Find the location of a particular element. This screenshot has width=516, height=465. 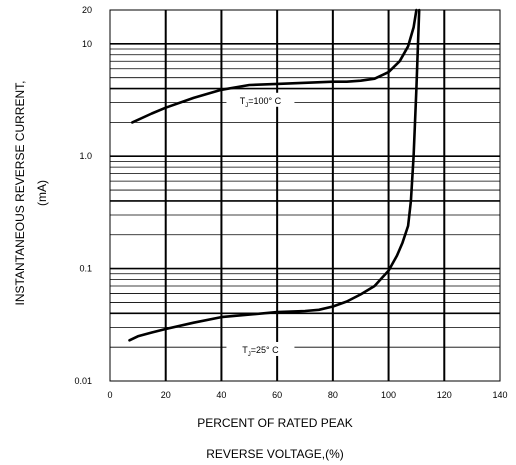

y-tick-label: 10 is located at coordinates (87, 44).